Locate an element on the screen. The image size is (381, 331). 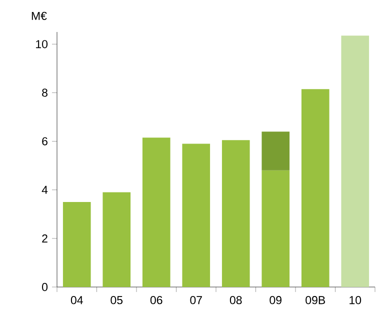
x-tick-label: 09B is located at coordinates (315, 300).